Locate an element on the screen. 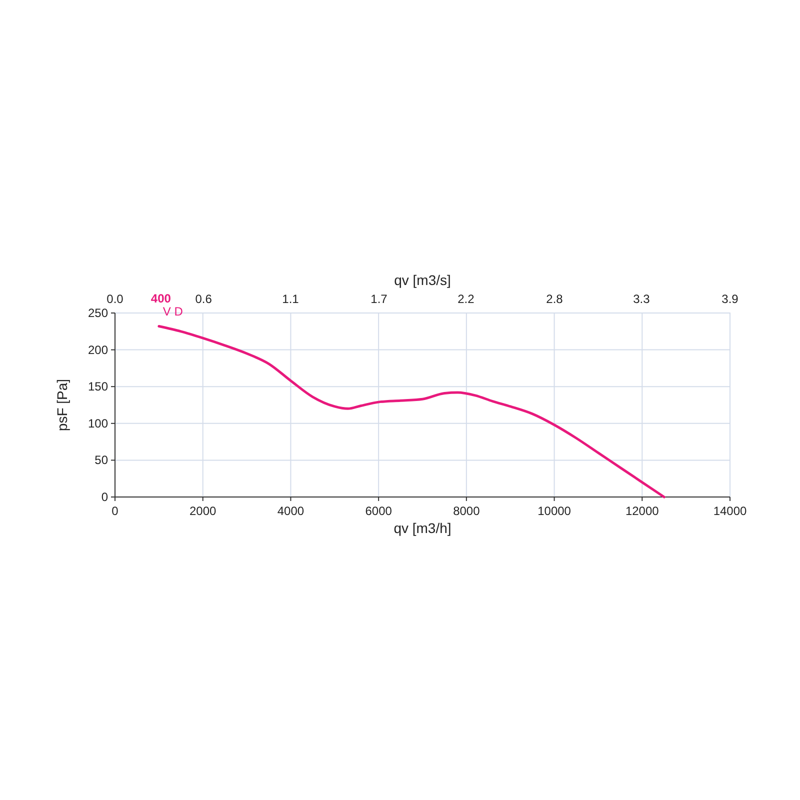 This screenshot has height=800, width=800. x2-tick-label: 3.3 is located at coordinates (641, 299).